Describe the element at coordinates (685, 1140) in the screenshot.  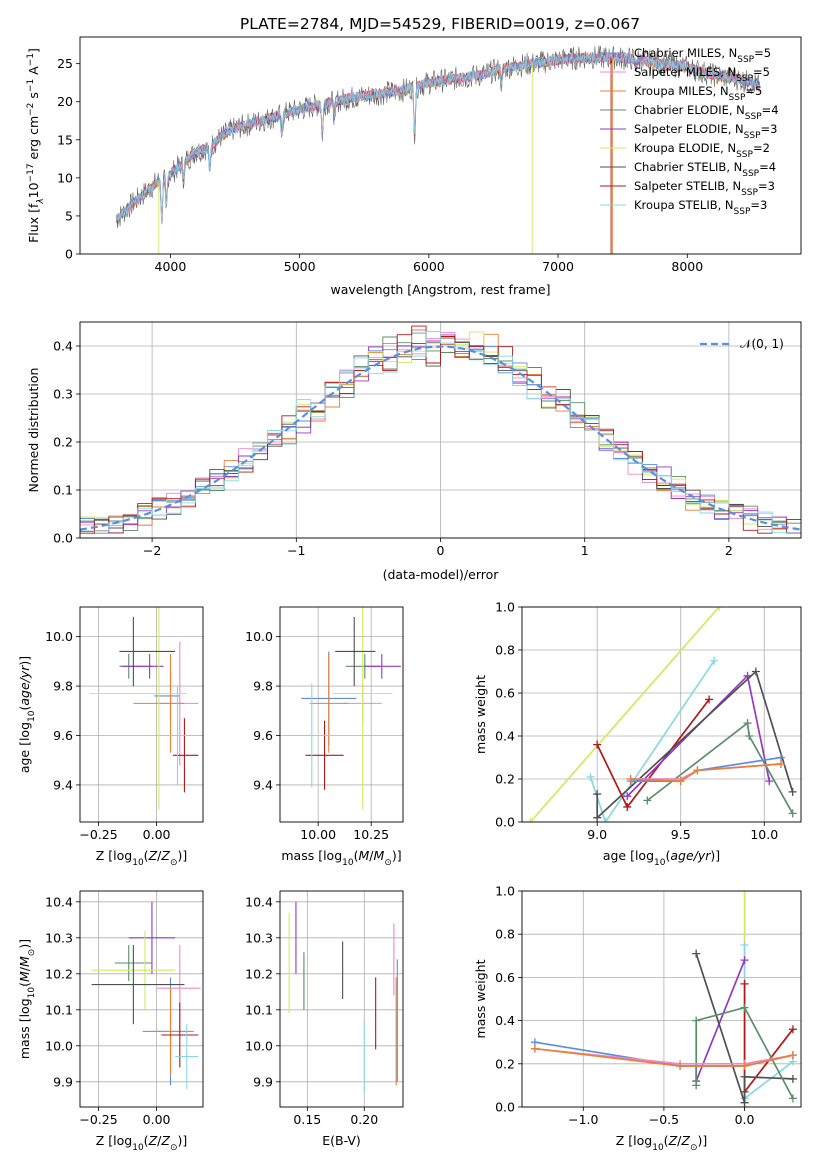
I see `label-part: Z` at that location.